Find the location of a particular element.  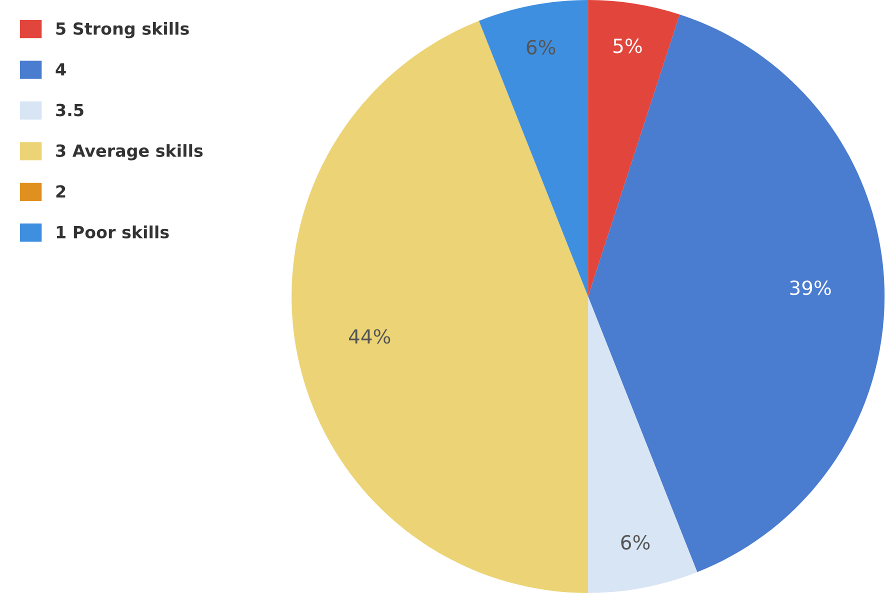

legend-label: 3.5 is located at coordinates (70, 110).